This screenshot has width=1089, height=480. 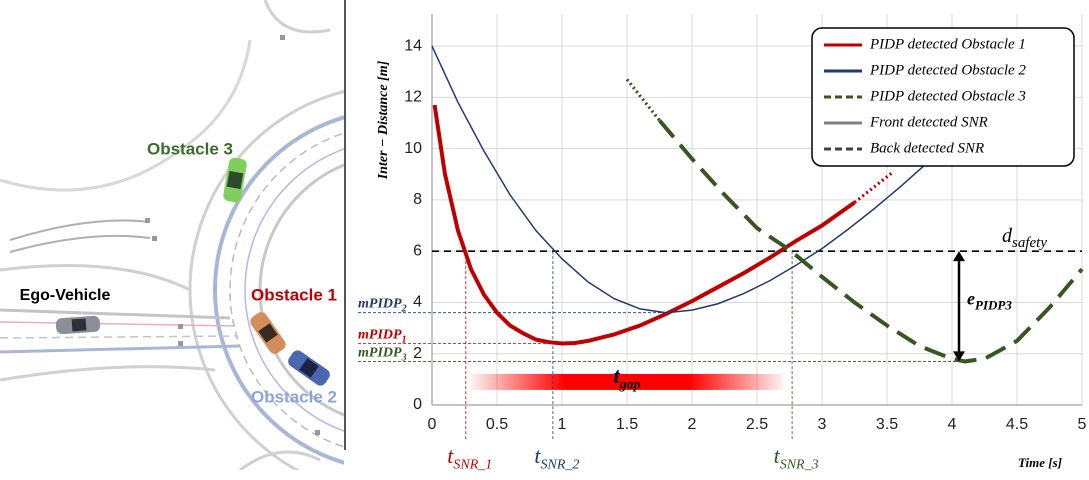 I want to click on y-tick-label: 2, so click(x=417, y=353).